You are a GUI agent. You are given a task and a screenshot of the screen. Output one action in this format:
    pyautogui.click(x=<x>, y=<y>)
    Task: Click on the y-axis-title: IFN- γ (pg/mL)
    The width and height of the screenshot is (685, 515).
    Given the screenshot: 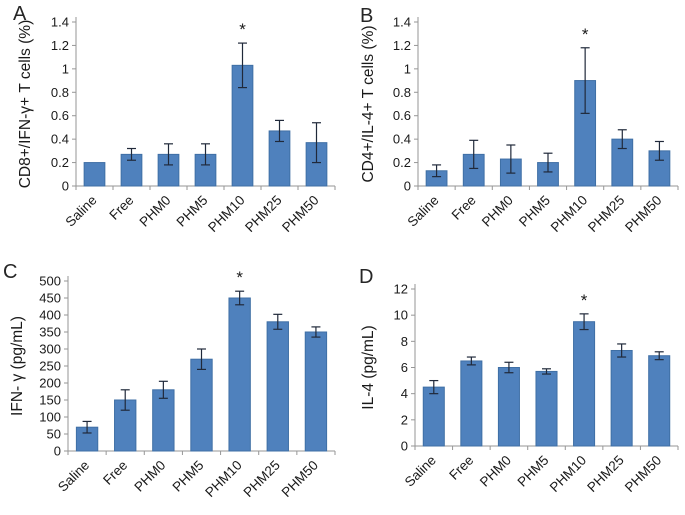 What is the action you would take?
    pyautogui.click(x=17, y=366)
    